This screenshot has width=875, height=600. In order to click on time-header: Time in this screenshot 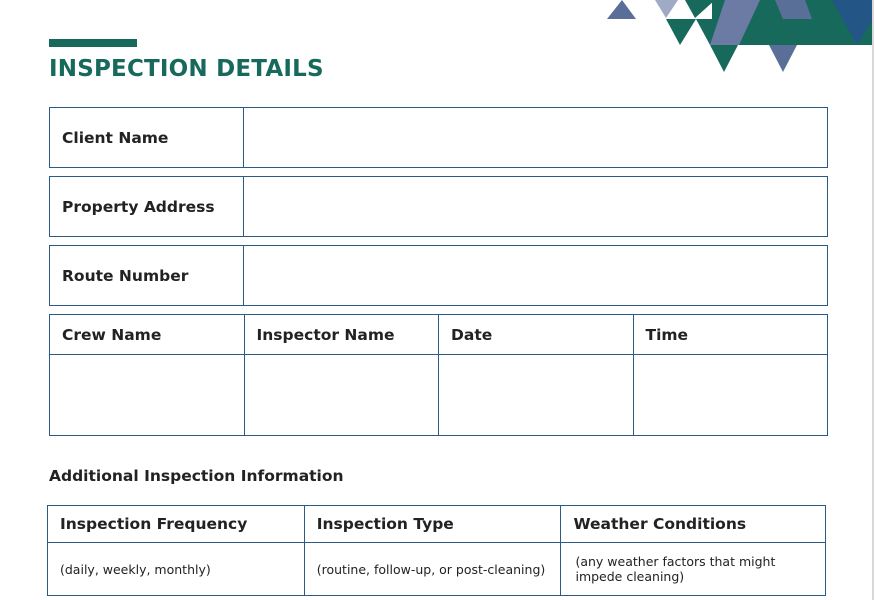, I will do `click(730, 334)`.